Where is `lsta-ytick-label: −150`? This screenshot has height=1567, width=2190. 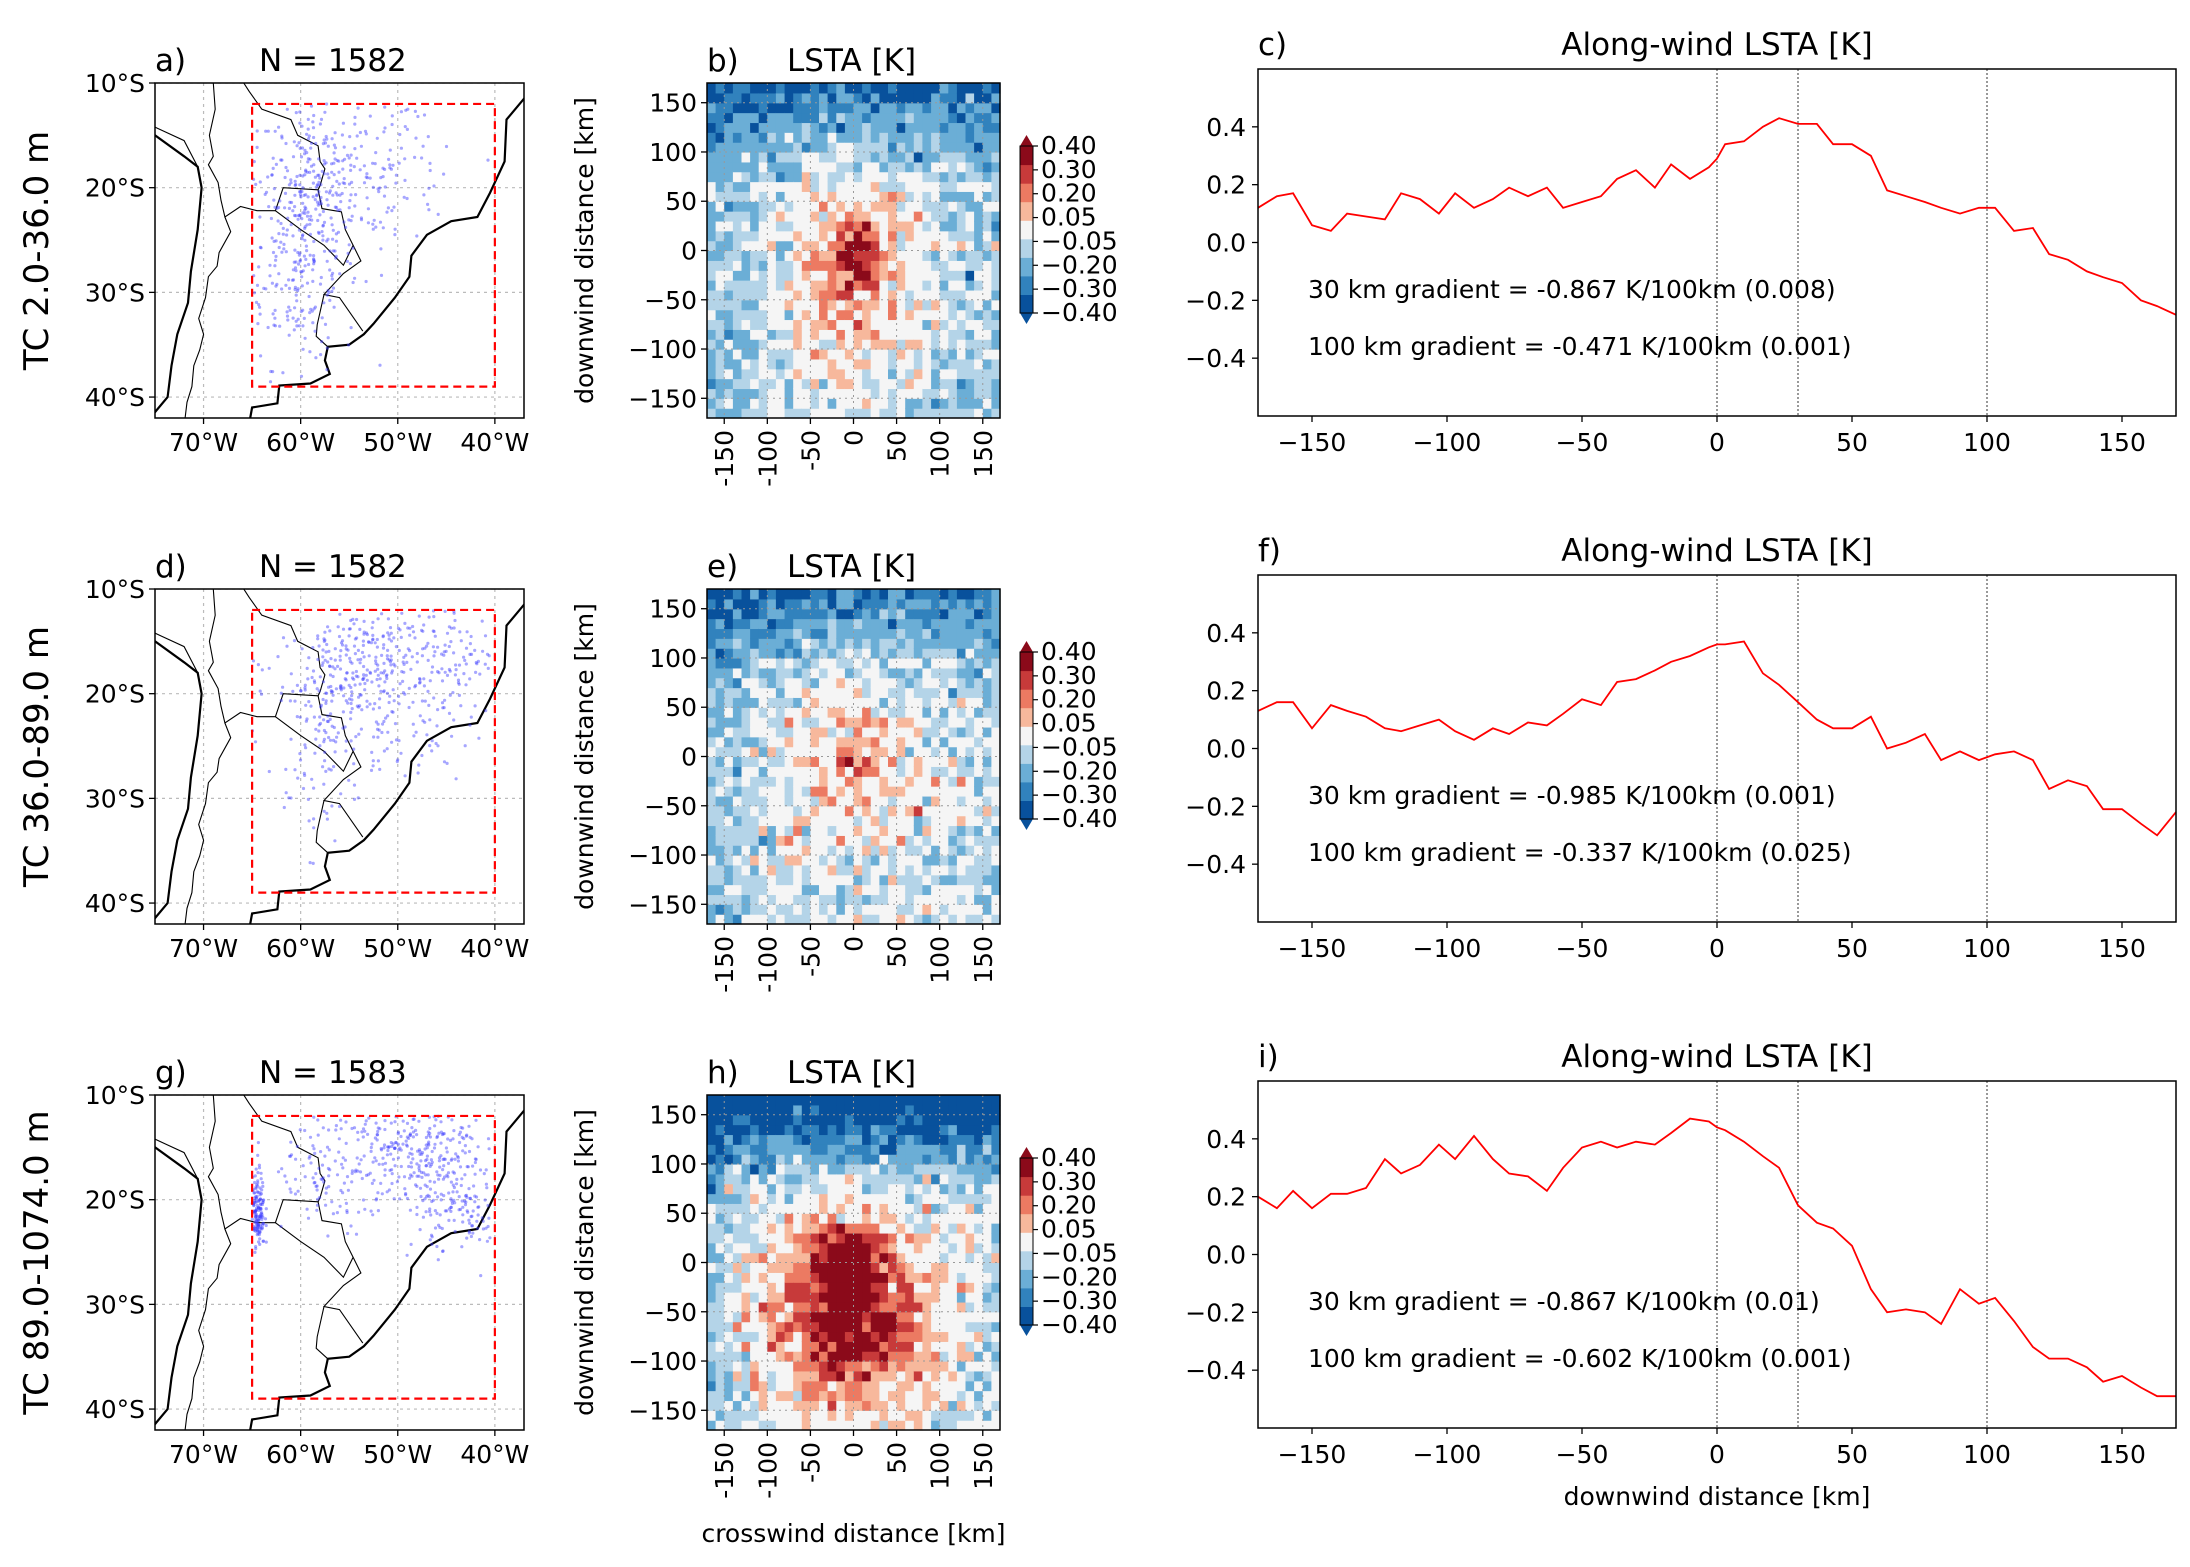
lsta-ytick-label: −150 is located at coordinates (662, 398).